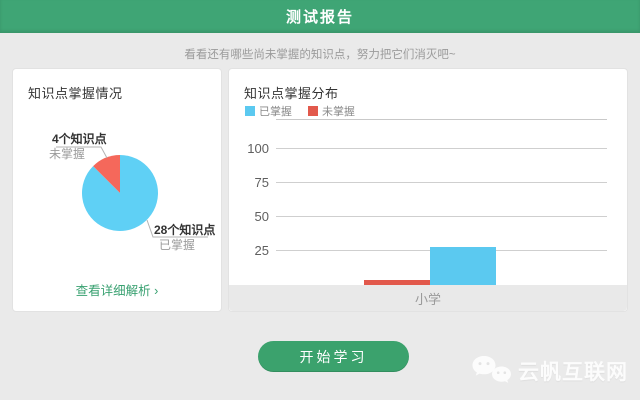 The width and height of the screenshot is (640, 400). I want to click on pie-label-mastered: 已掌握, so click(177, 245).